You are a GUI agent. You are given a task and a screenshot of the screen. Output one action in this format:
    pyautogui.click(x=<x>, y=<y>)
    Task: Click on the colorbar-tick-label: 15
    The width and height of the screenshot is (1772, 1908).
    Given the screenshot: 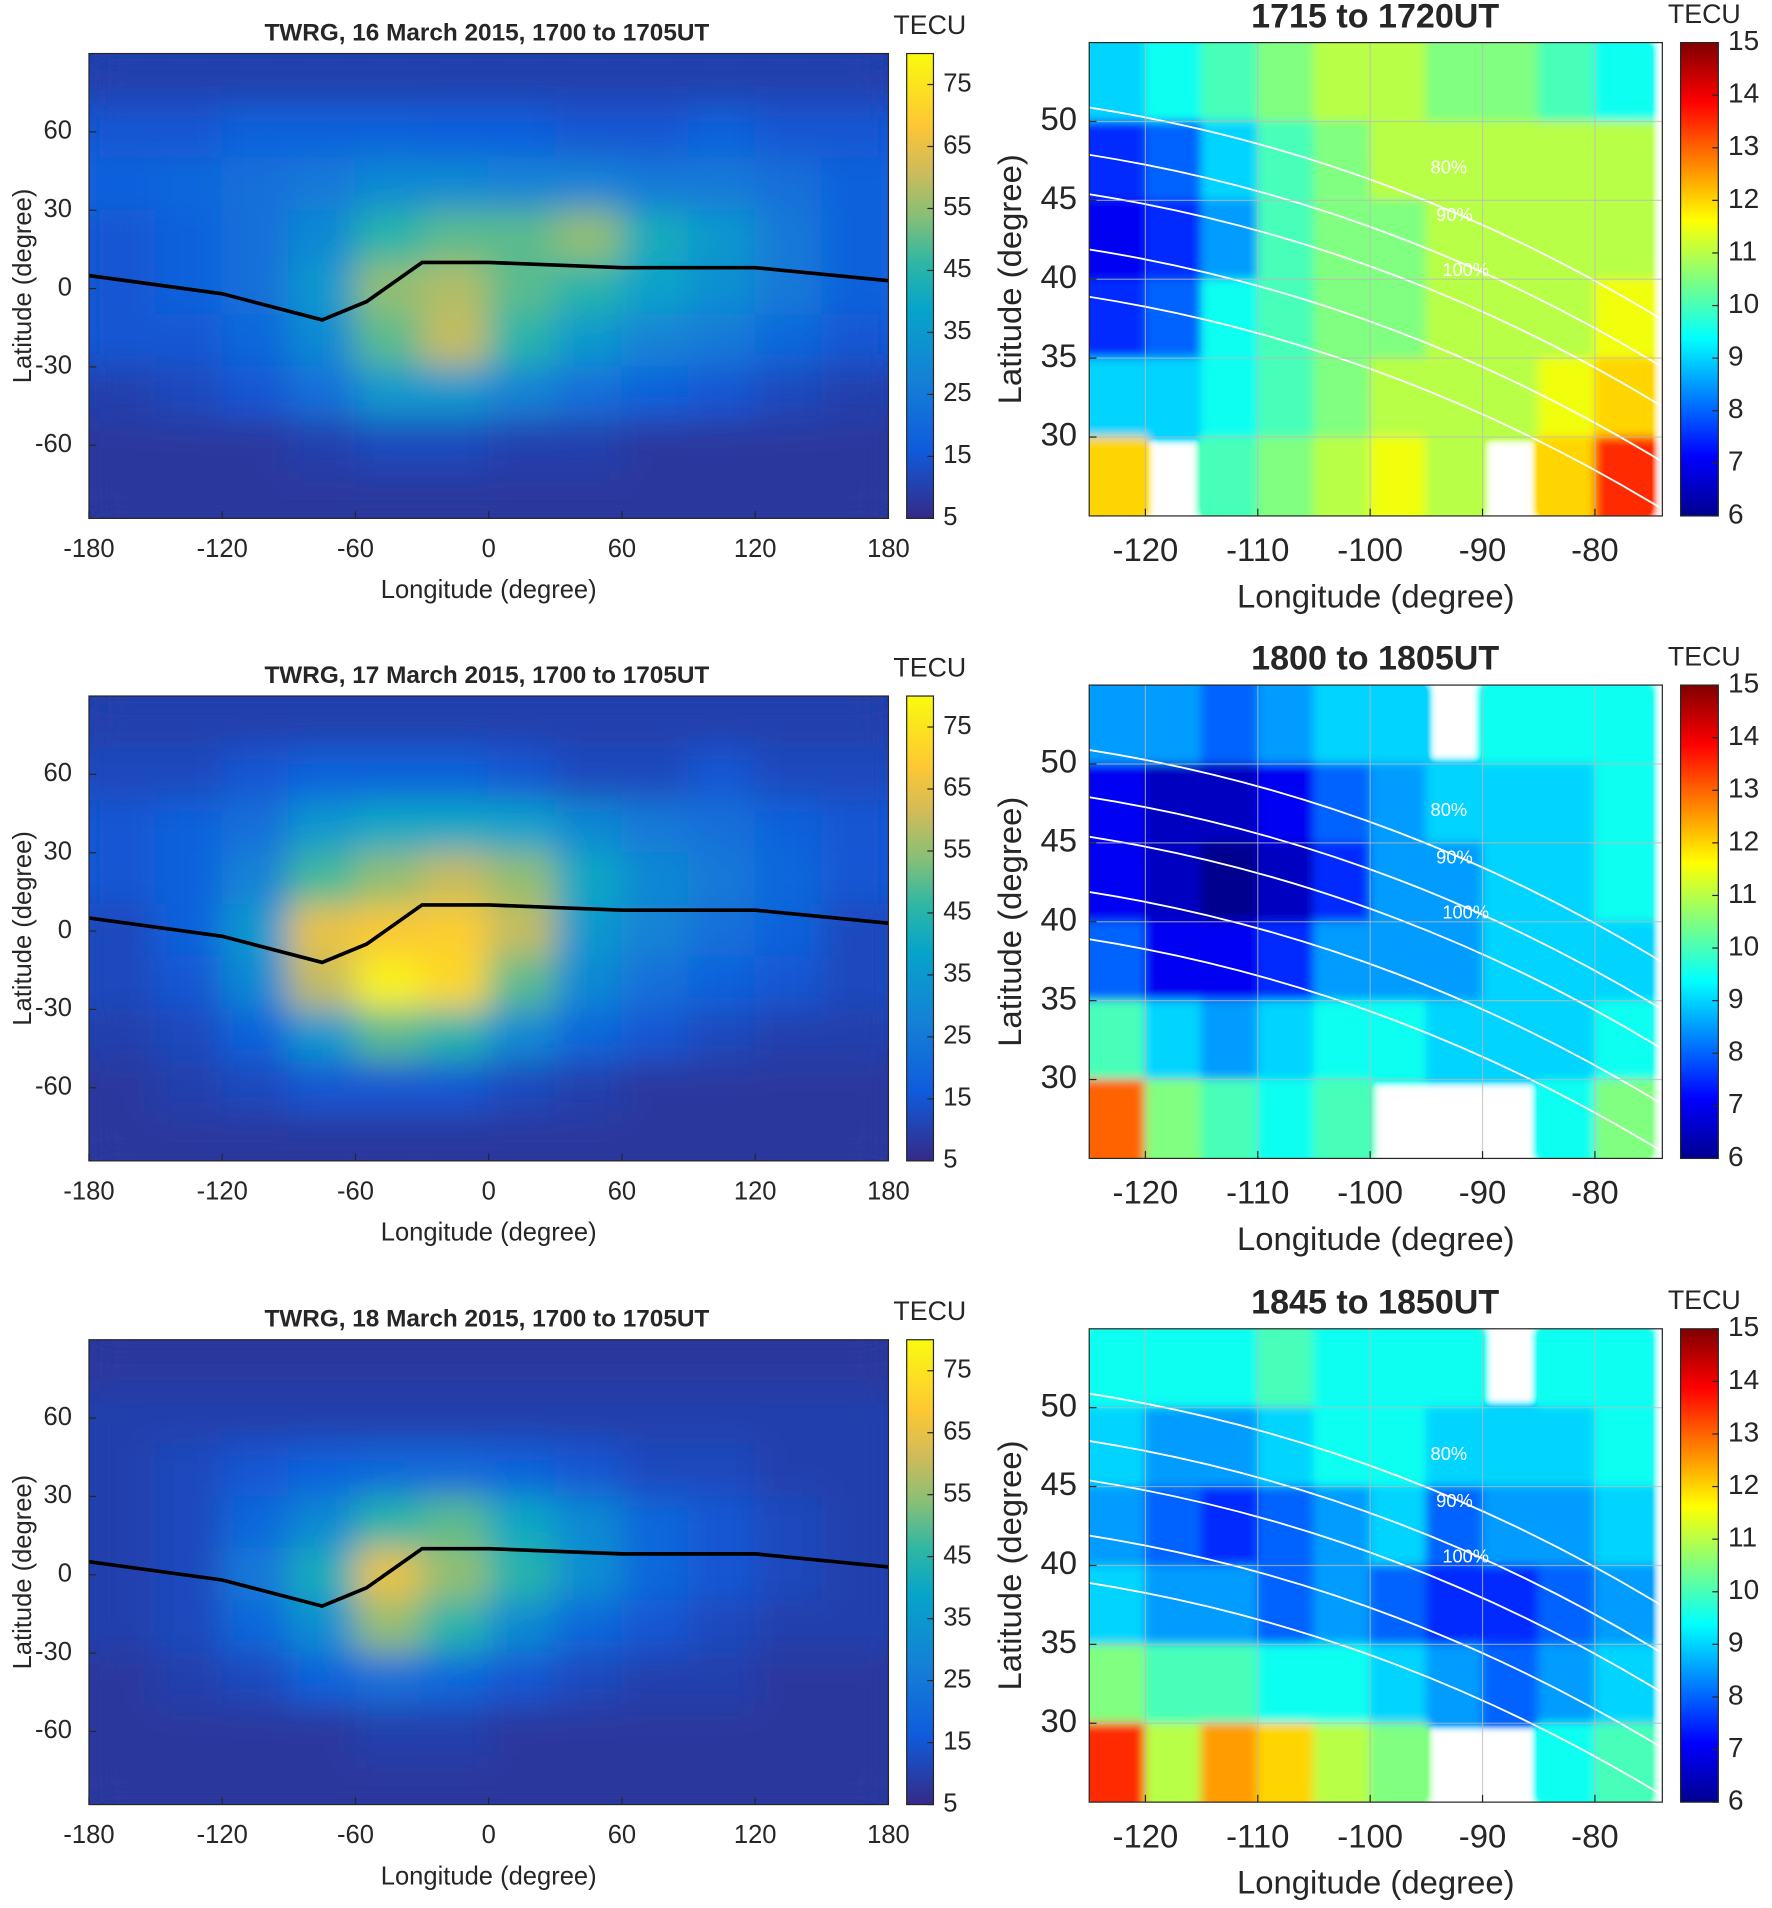 What is the action you would take?
    pyautogui.click(x=957, y=455)
    